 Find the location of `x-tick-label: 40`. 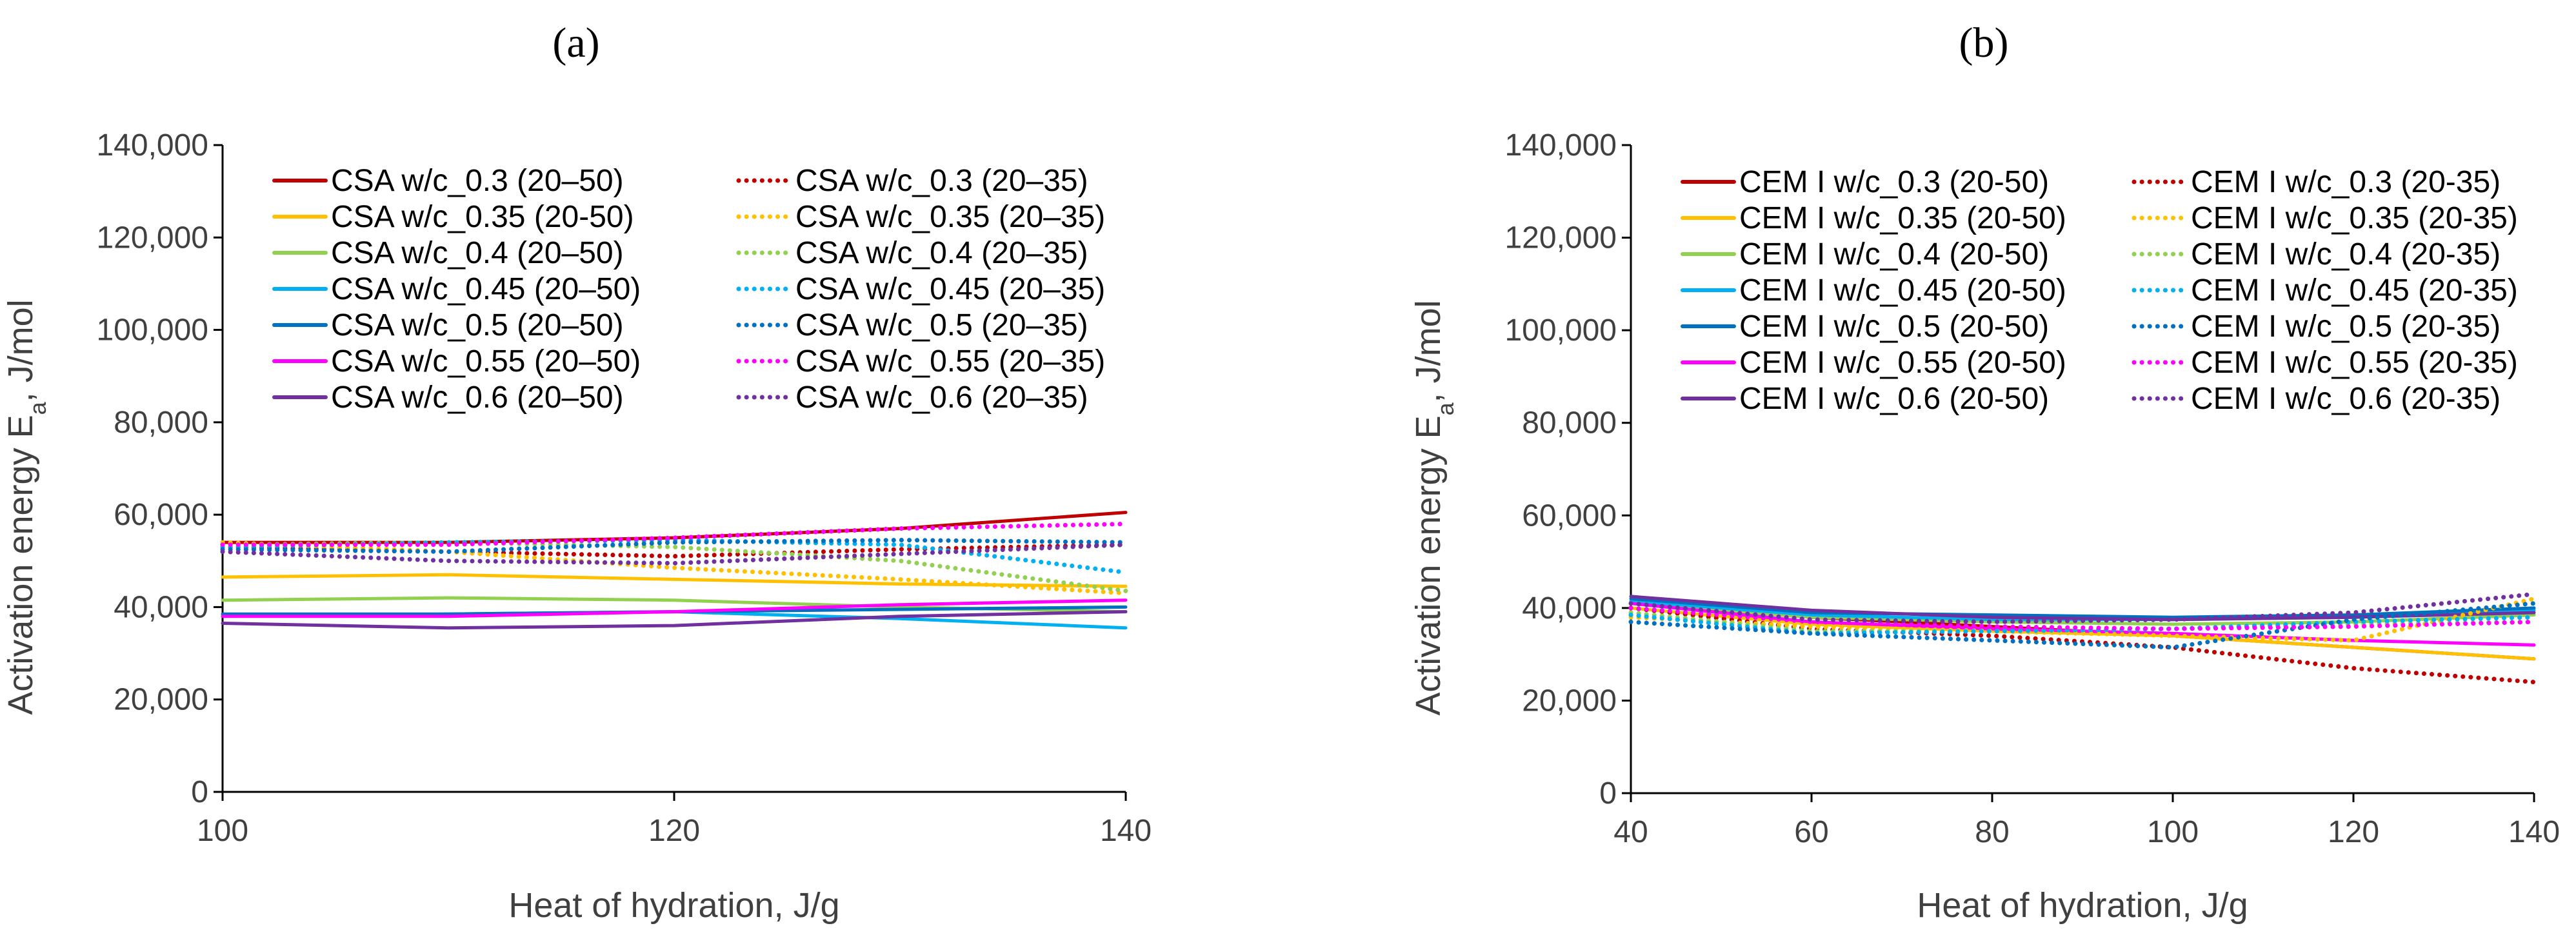

x-tick-label: 40 is located at coordinates (1630, 832).